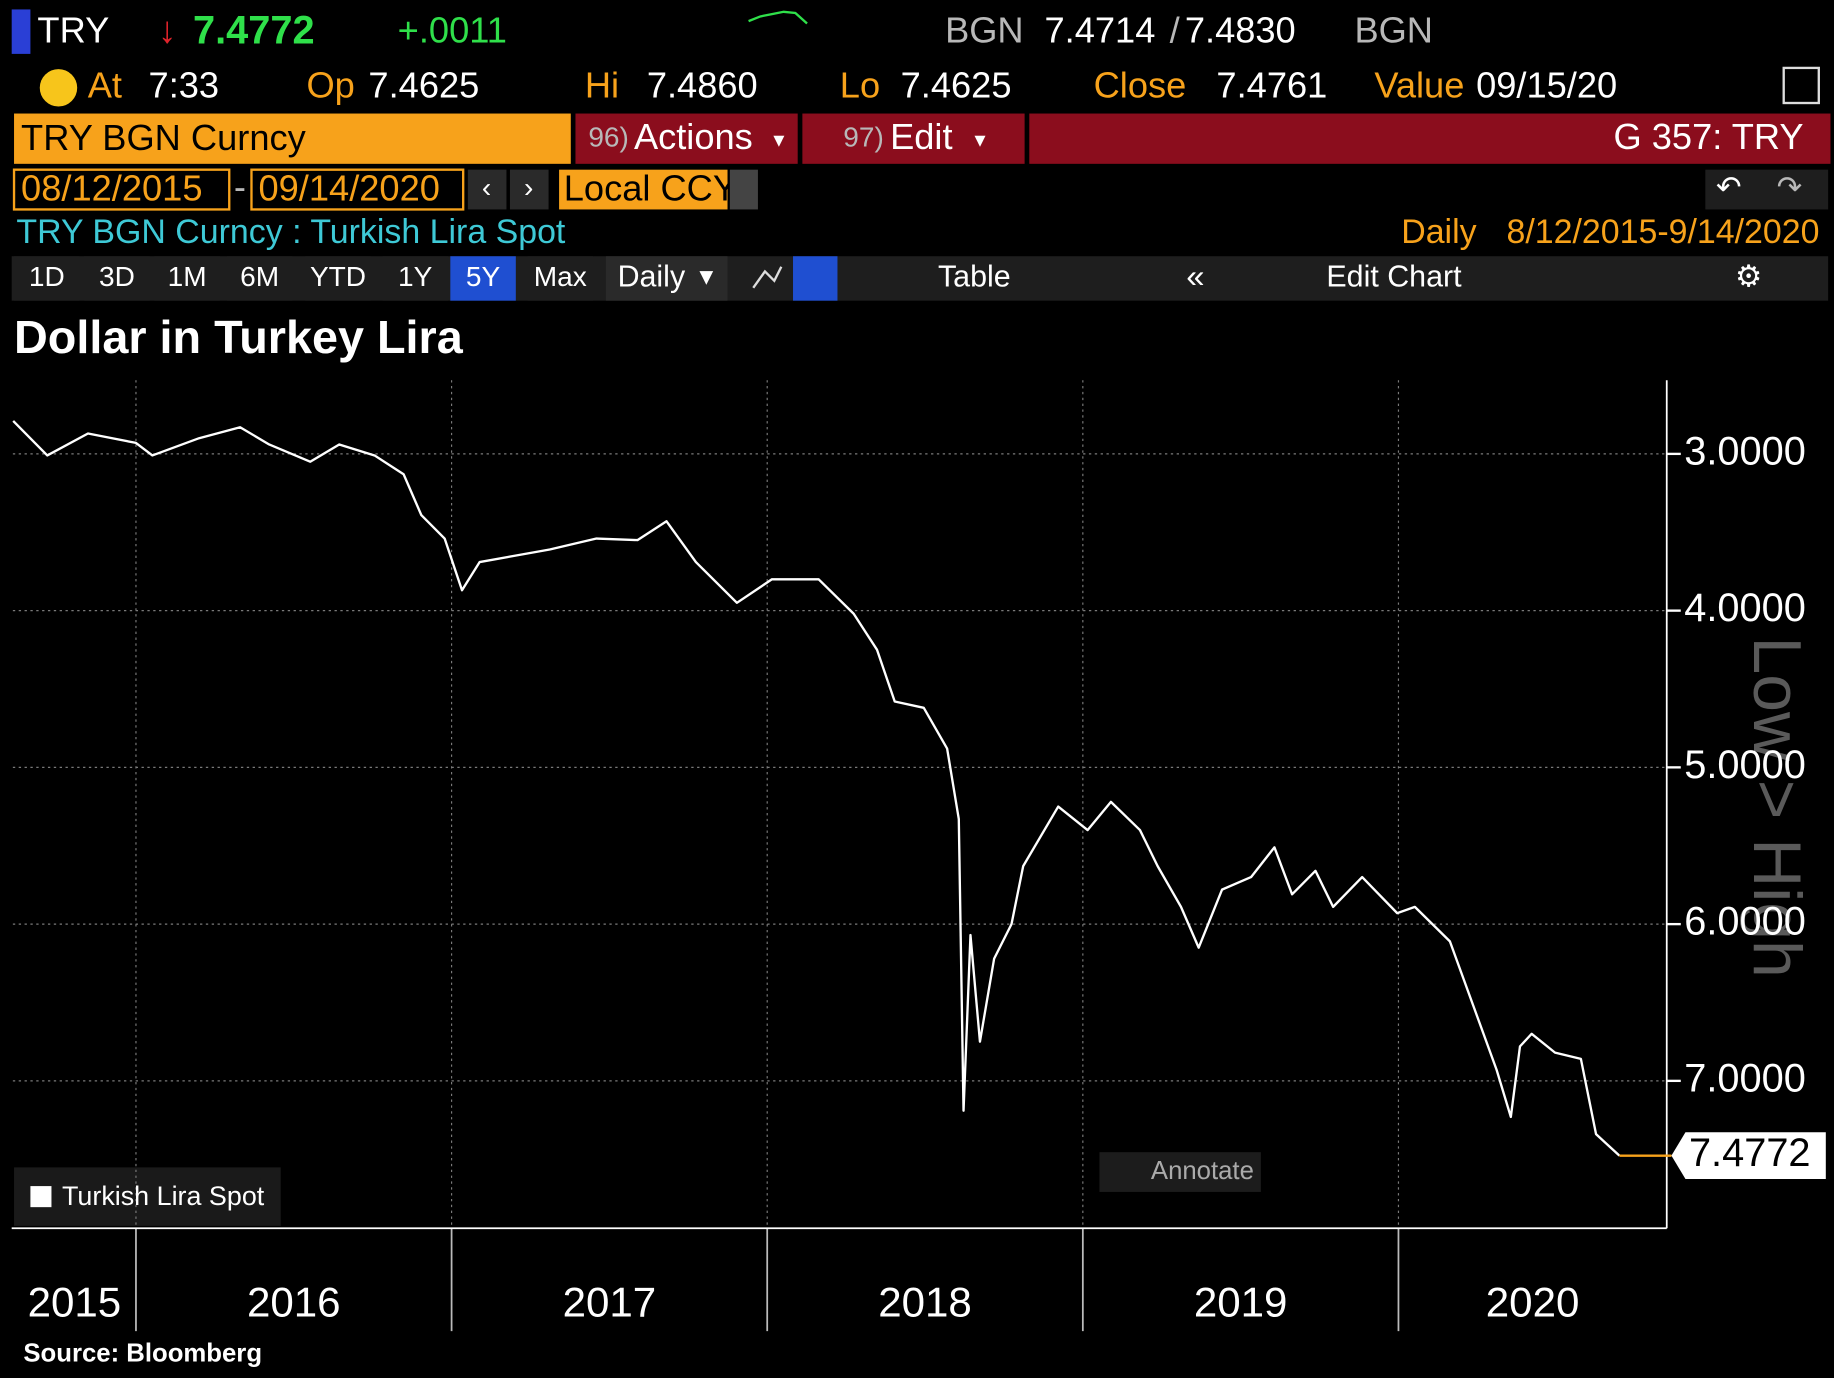 The image size is (1834, 1378). What do you see at coordinates (1099, 29) in the screenshot?
I see `bid: 7.4714` at bounding box center [1099, 29].